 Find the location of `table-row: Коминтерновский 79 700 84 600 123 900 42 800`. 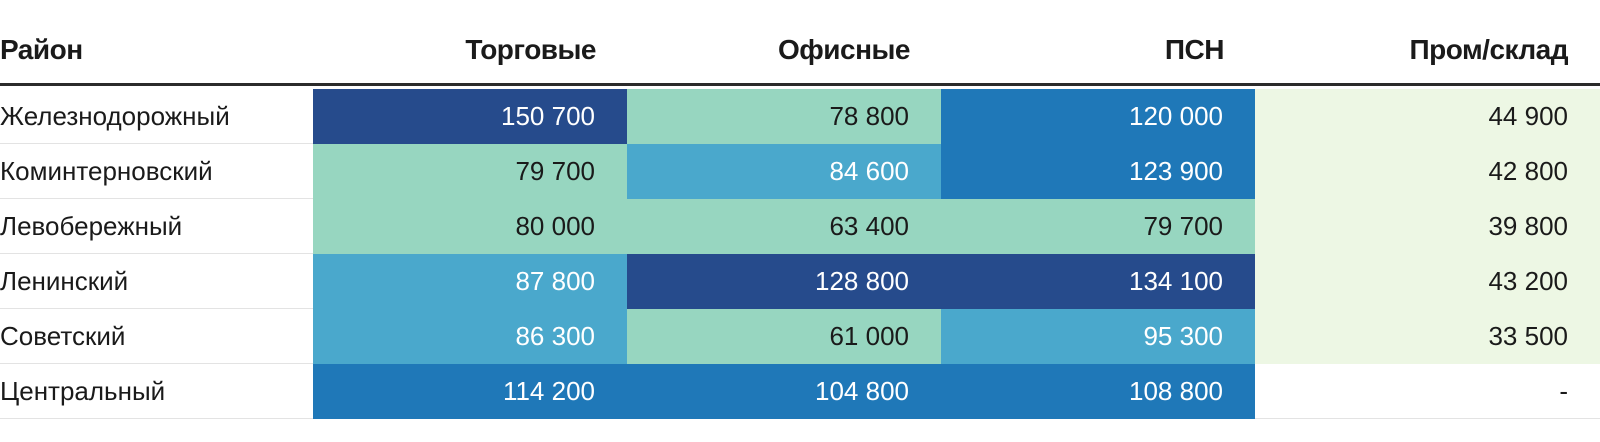

table-row: Коминтерновский 79 700 84 600 123 900 42 800 is located at coordinates (800, 171).